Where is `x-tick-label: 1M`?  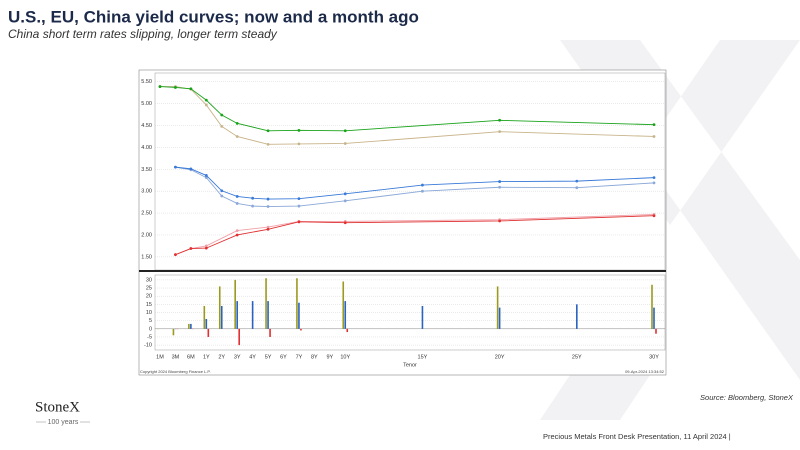 x-tick-label: 1M is located at coordinates (160, 357).